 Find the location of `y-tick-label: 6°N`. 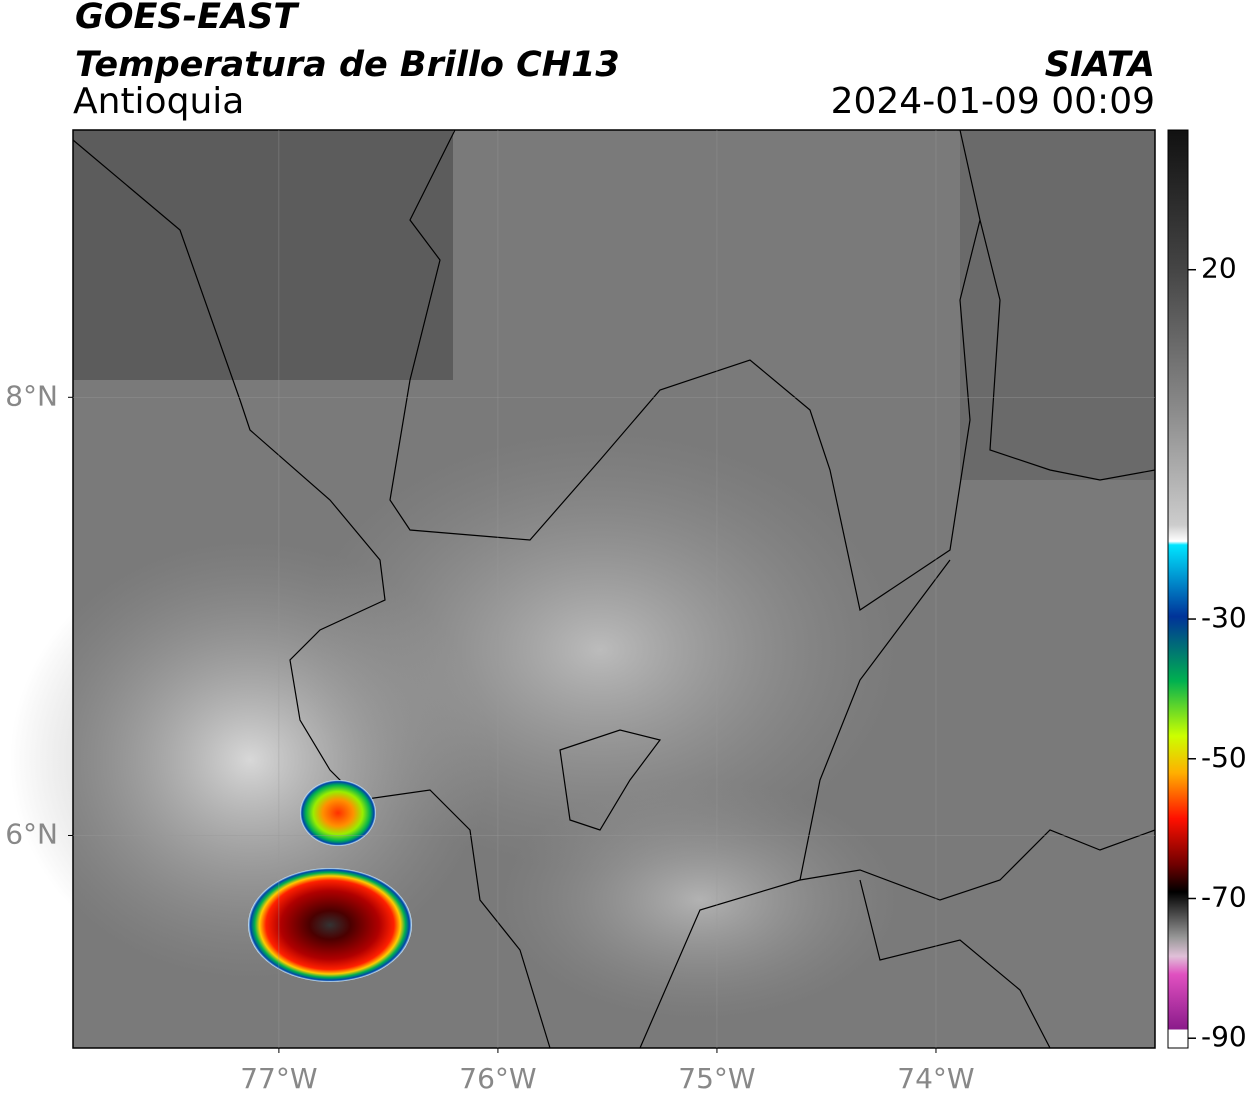

y-tick-label: 6°N is located at coordinates (31, 833).